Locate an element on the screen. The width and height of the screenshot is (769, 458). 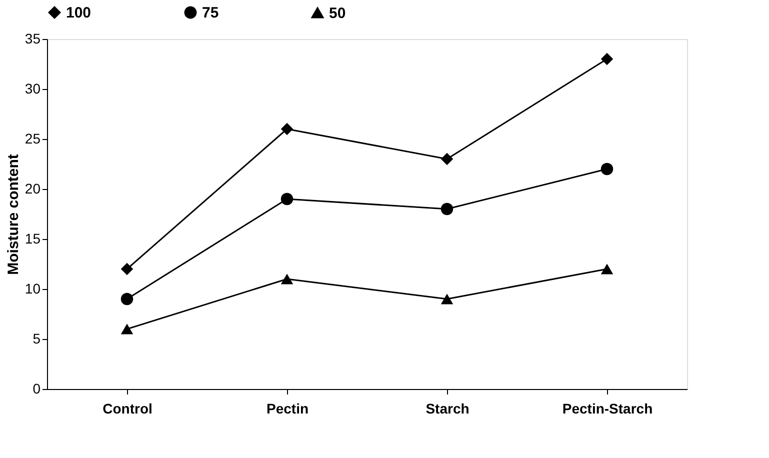
y-axis-title: Moisture content is located at coordinates (13, 214).